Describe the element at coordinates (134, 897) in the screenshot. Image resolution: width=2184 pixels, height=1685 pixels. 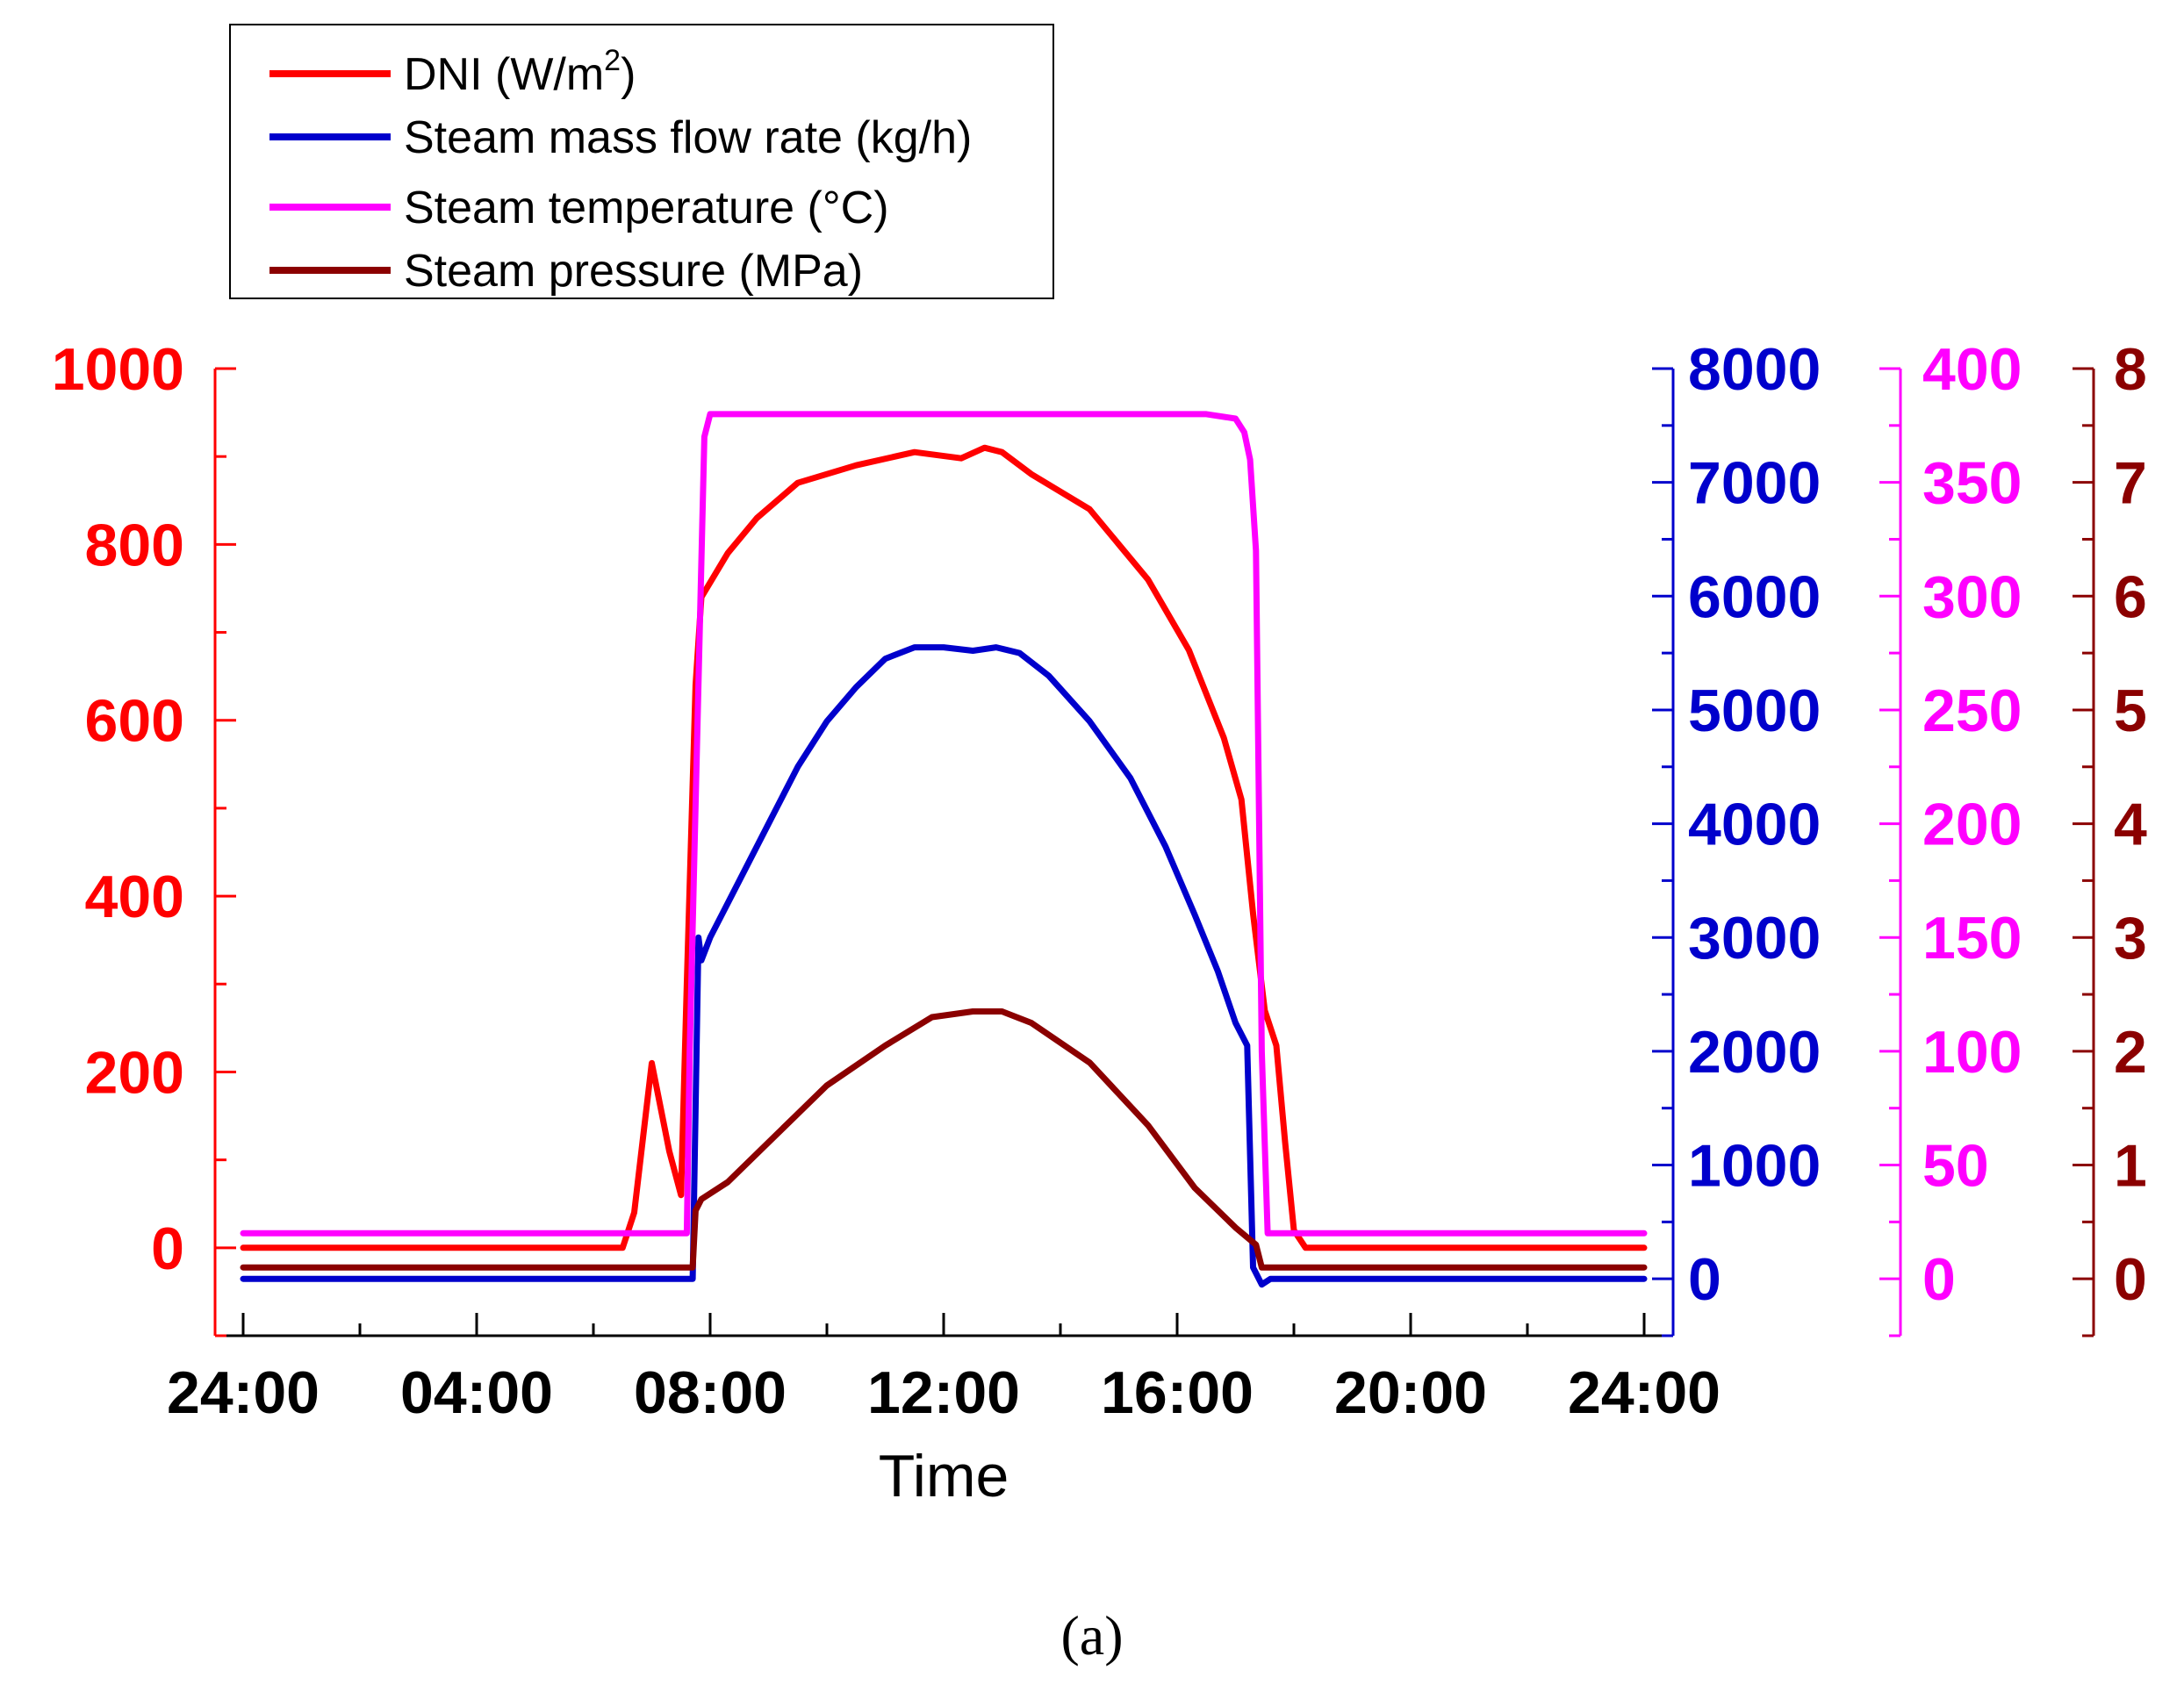
I see `dni-tick-label: 400` at that location.